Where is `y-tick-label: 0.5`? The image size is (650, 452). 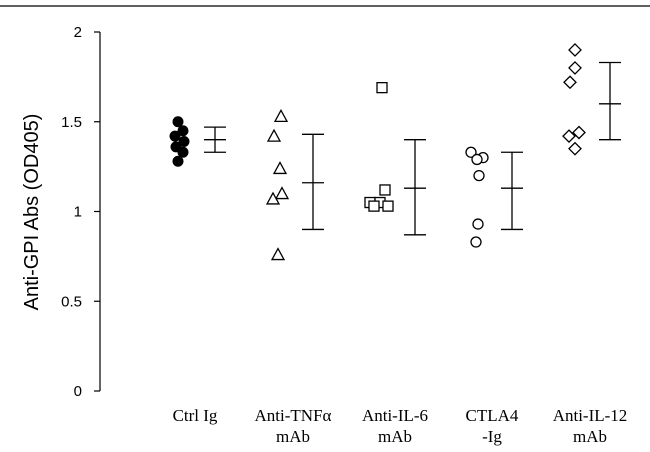
y-tick-label: 0.5 is located at coordinates (71, 301).